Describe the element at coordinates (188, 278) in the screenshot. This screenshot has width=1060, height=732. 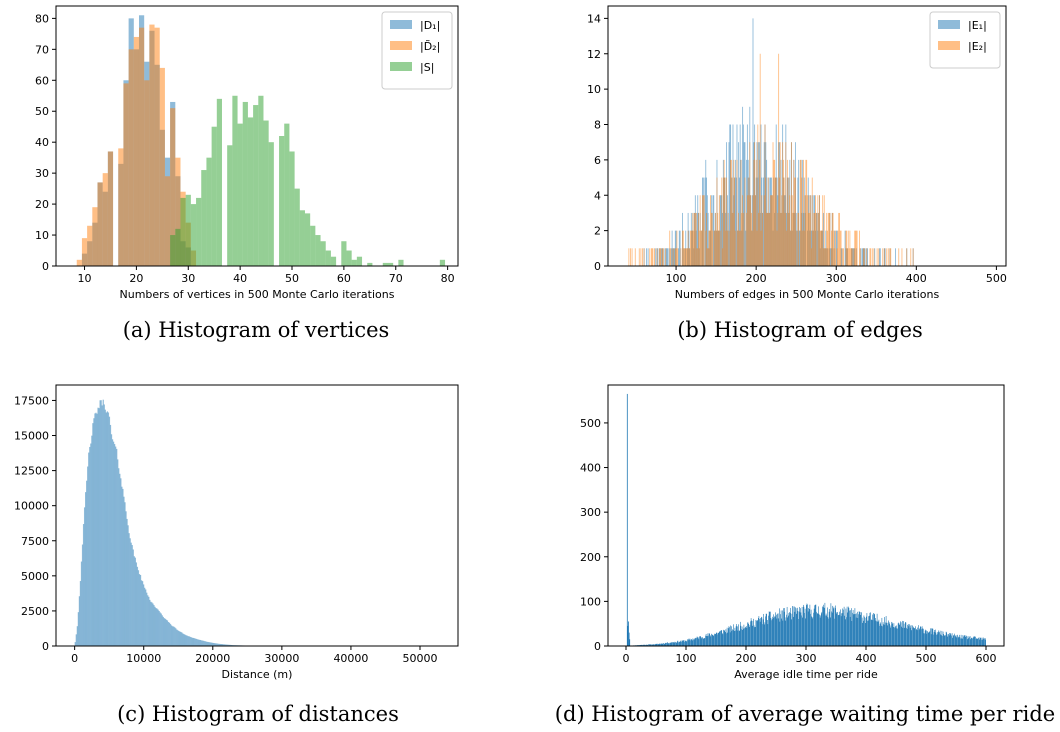
I see `x-tick-label: 30` at that location.